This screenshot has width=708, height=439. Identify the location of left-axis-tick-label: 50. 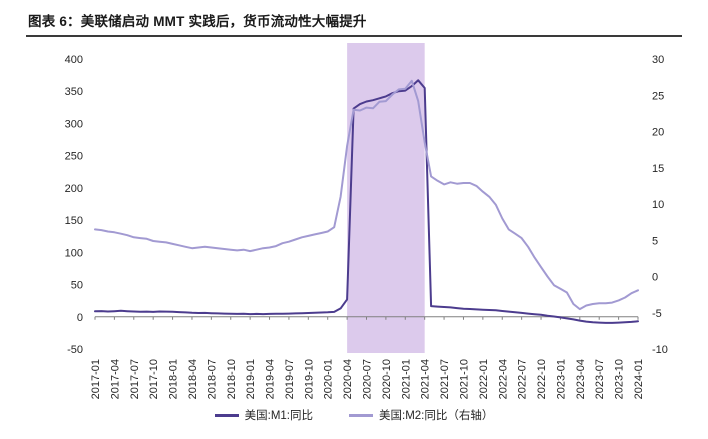
(77, 286).